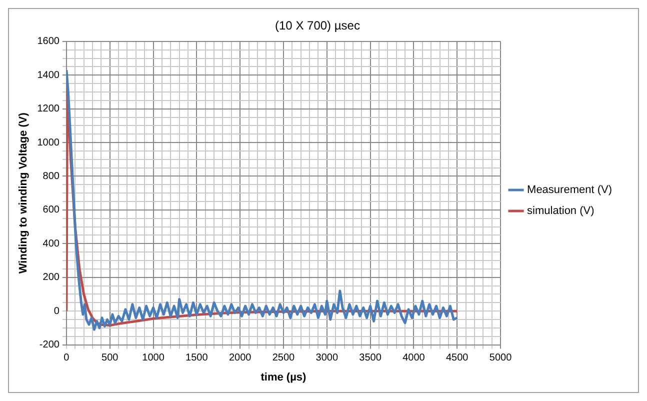 The height and width of the screenshot is (401, 647). I want to click on y-tick-label: 0, so click(57, 311).